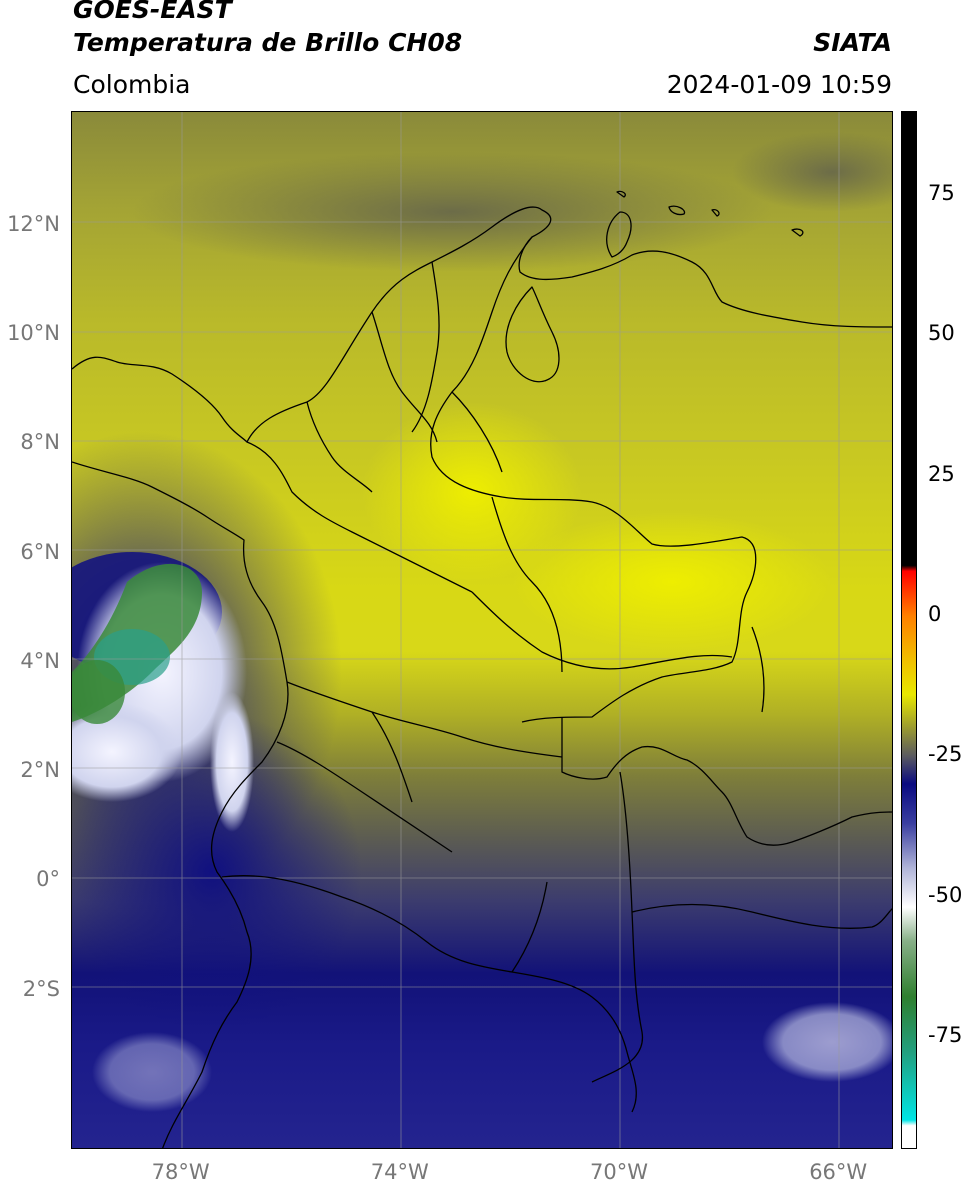 The image size is (966, 1190). I want to click on datetime-label: 2024-01-09 10:59, so click(779, 84).